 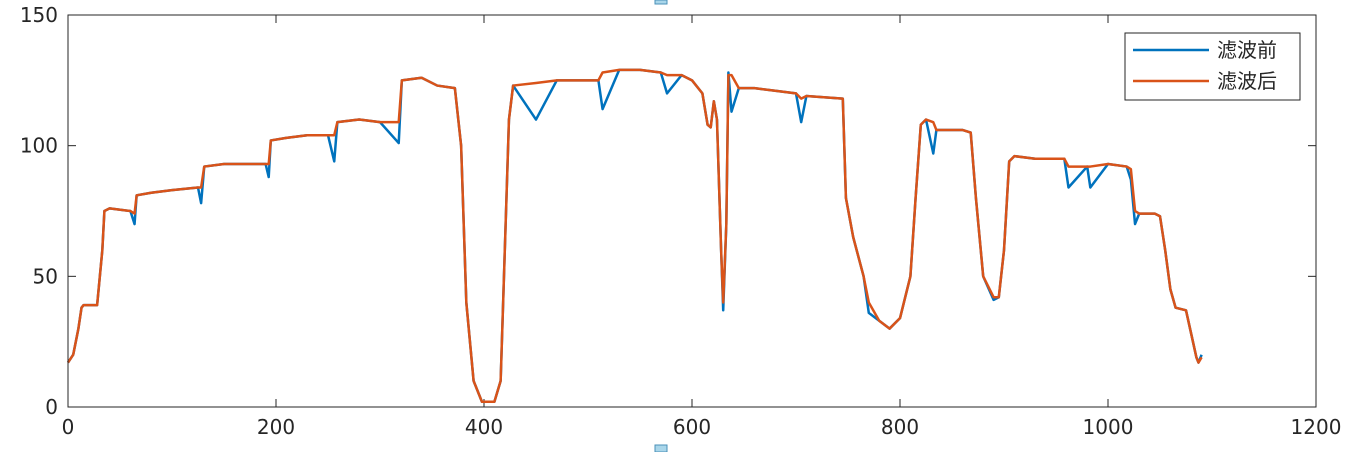 I want to click on x-tick-label: 800, so click(x=900, y=427).